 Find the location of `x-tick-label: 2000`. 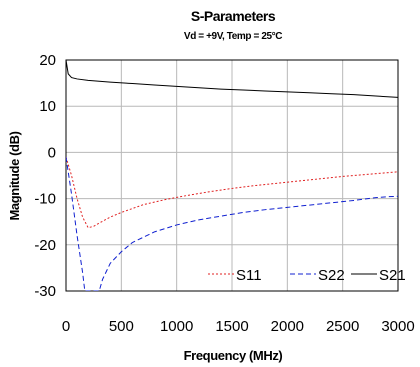

x-tick-label: 2000 is located at coordinates (287, 326).